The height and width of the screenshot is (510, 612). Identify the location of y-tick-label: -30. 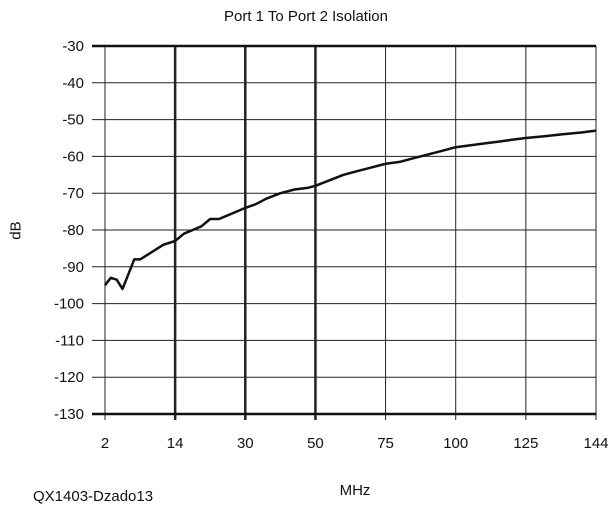
(73, 46).